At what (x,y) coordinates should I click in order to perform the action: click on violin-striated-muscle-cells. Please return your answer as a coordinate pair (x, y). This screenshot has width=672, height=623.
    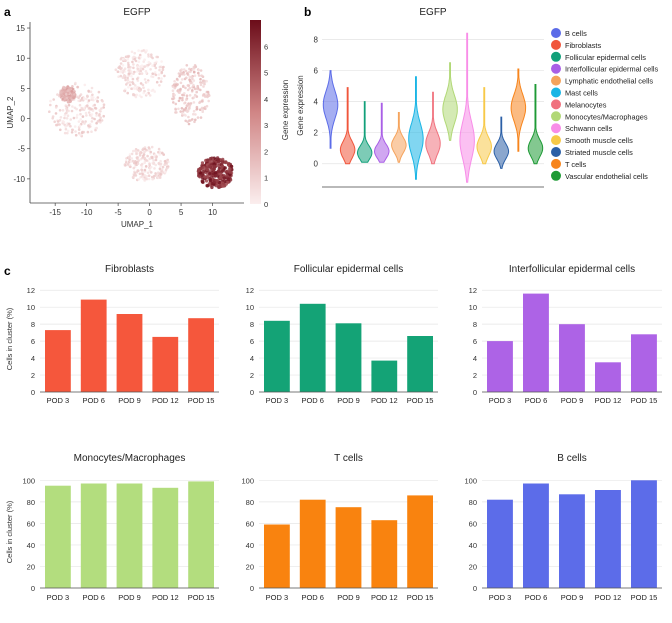
    Looking at the image, I should click on (501, 142).